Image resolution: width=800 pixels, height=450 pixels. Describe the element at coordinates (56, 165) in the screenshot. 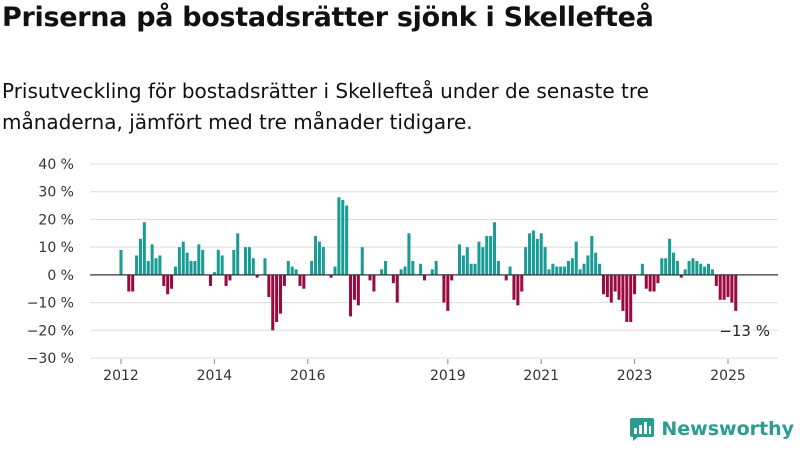

I see `y-tick-label: 40 %` at that location.